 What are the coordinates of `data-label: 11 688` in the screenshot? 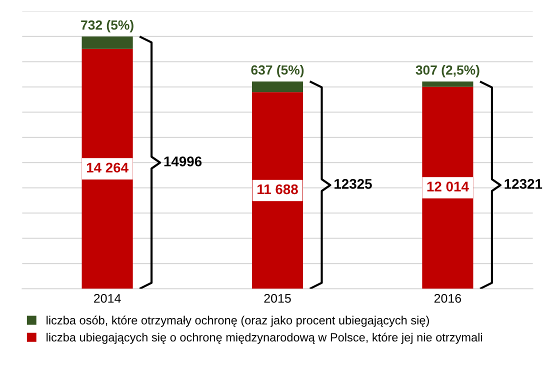 It's located at (278, 189).